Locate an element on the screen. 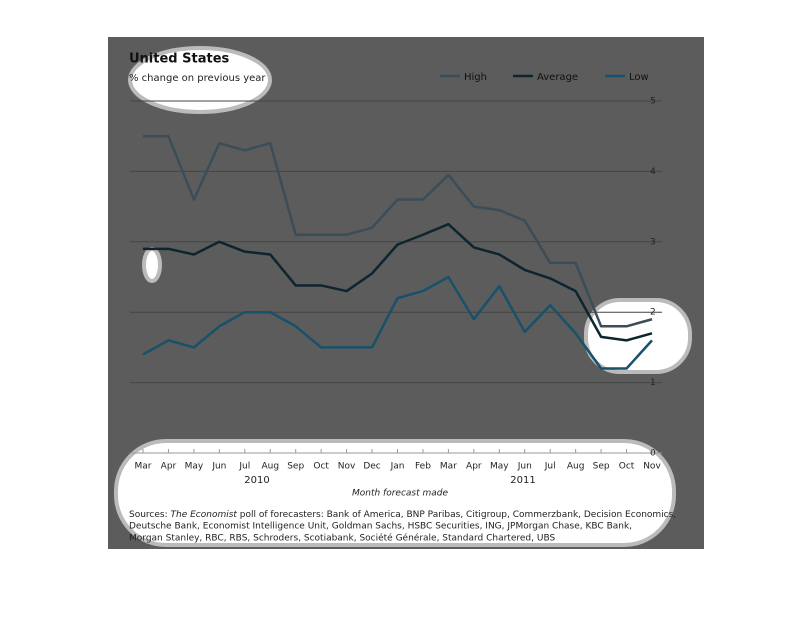 This screenshot has height=644, width=812. year-label: 2011 is located at coordinates (522, 480).